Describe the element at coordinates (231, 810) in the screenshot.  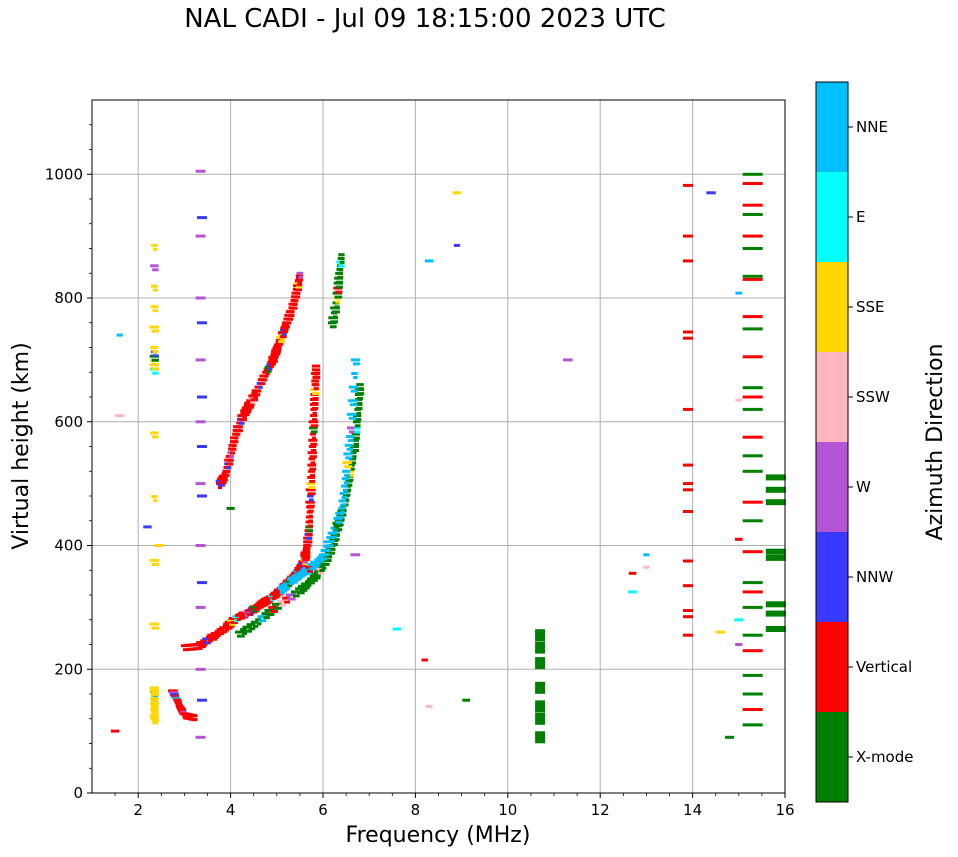
I see `x-tick-label: 4` at that location.